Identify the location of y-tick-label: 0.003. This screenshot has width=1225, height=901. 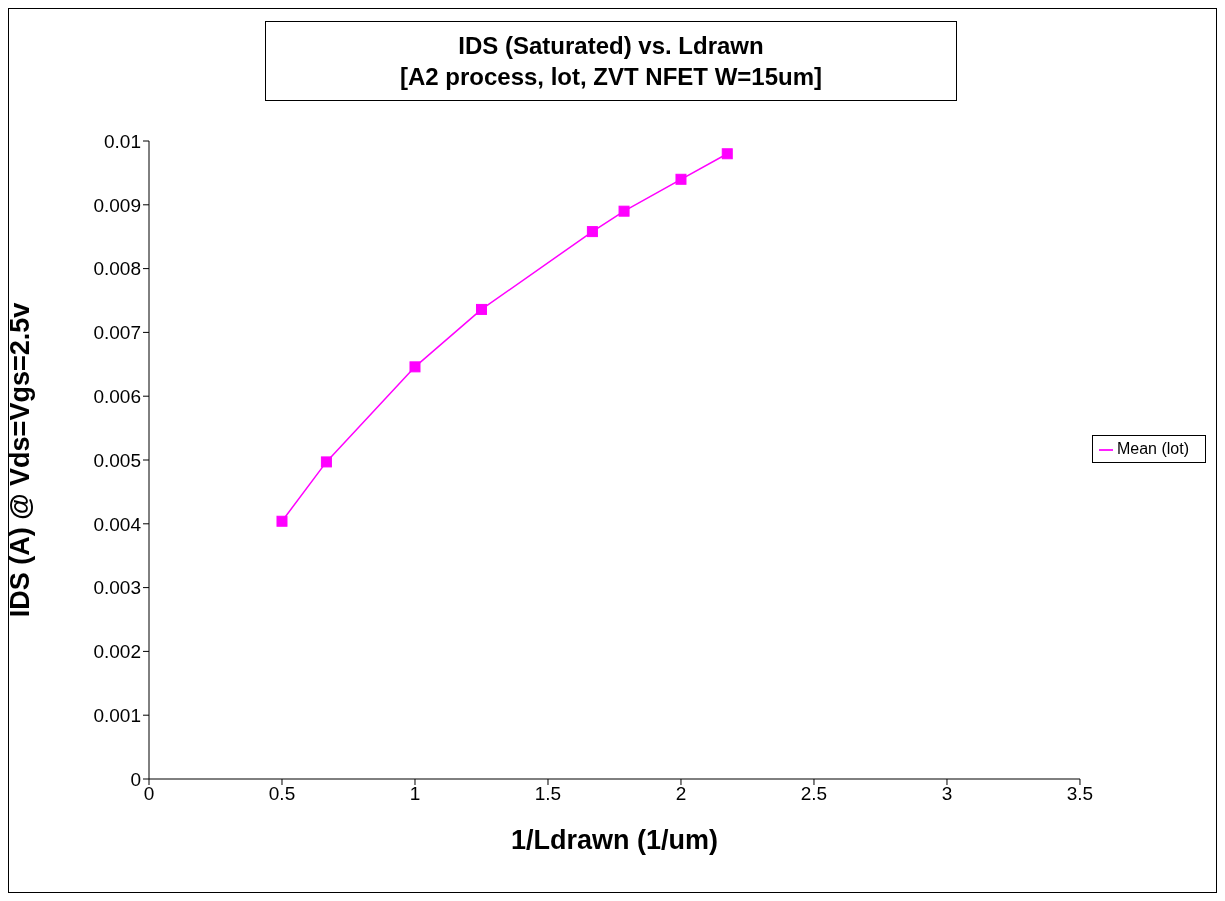
(117, 588).